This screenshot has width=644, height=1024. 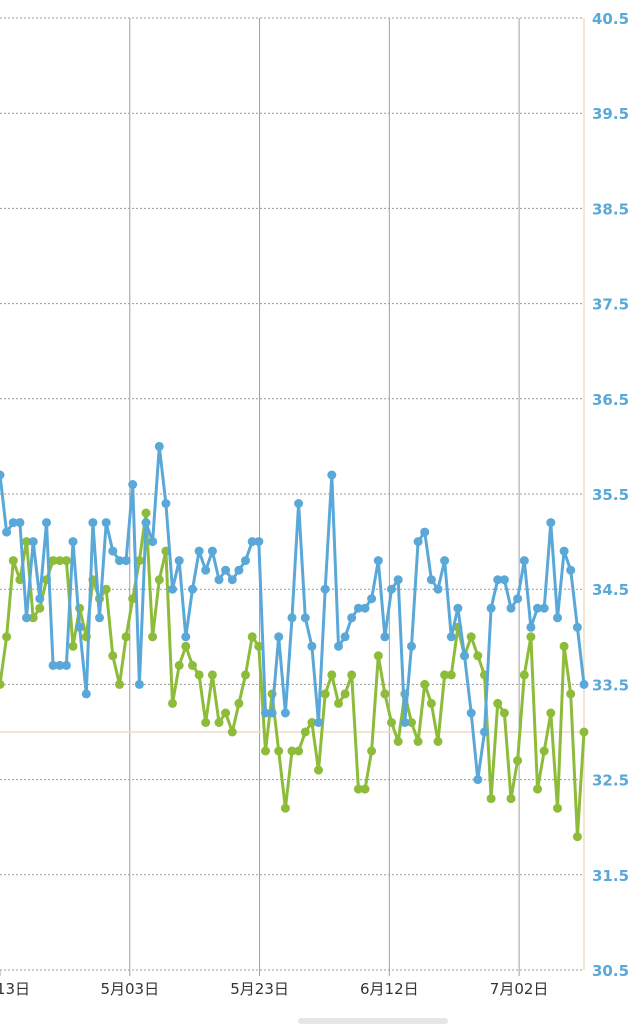 What do you see at coordinates (610, 971) in the screenshot?
I see `y-tick-label: 30.5` at bounding box center [610, 971].